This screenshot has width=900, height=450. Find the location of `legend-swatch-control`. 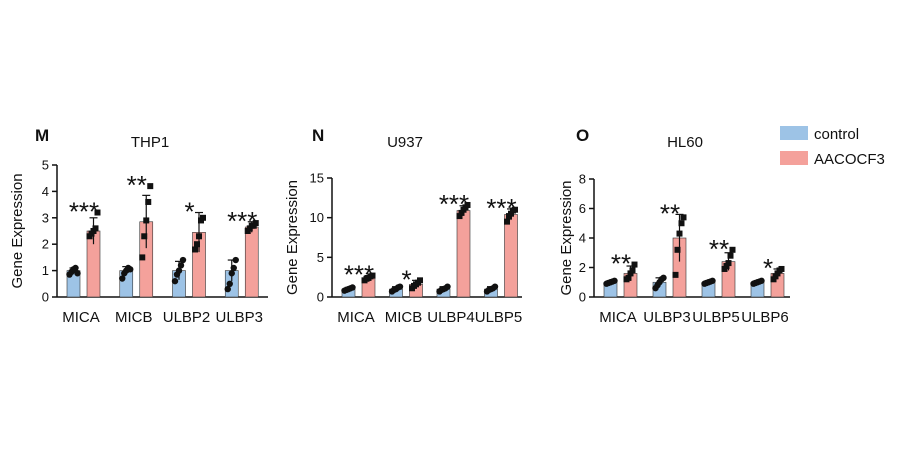

legend-swatch-control is located at coordinates (794, 133).